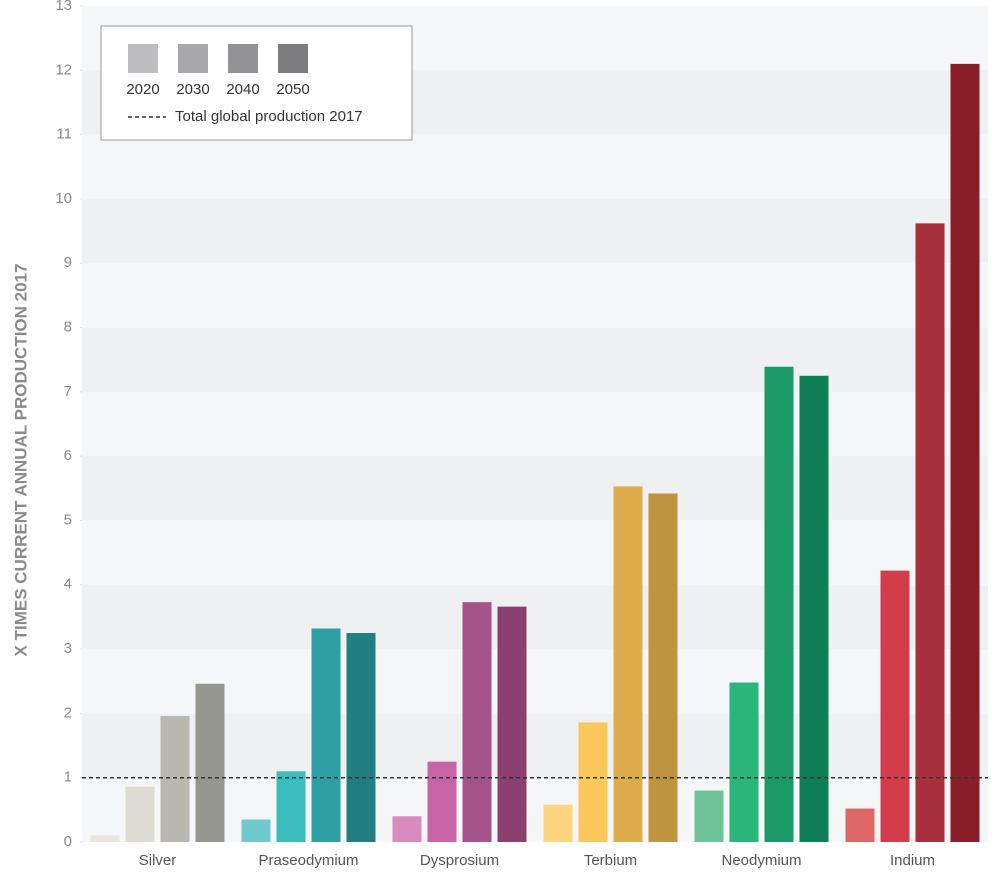  I want to click on x-tick-label: Terbium, so click(610, 860).